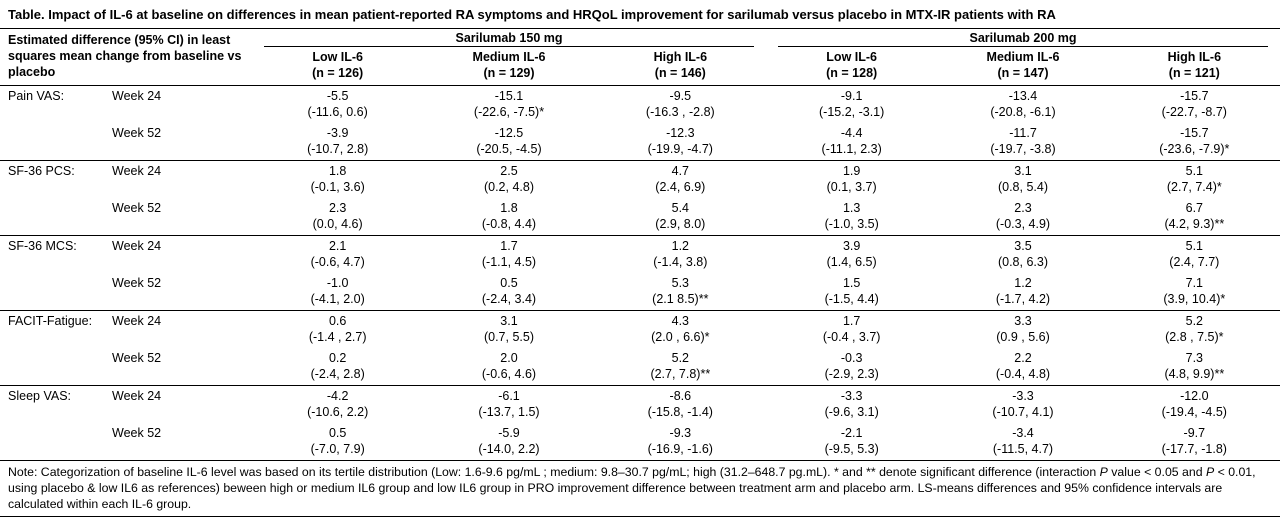 Image resolution: width=1280 pixels, height=520 pixels. Describe the element at coordinates (1194, 73) in the screenshot. I see `sample-size-label: (n = 121)` at that location.